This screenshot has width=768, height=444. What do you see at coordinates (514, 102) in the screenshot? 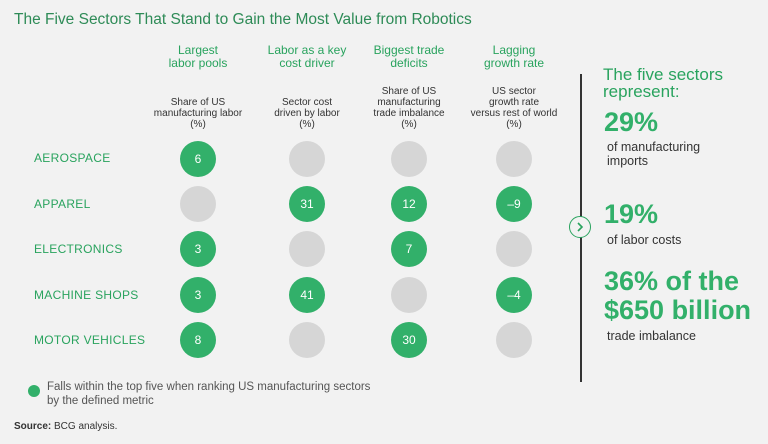
I see `metric-line: growth rate` at bounding box center [514, 102].